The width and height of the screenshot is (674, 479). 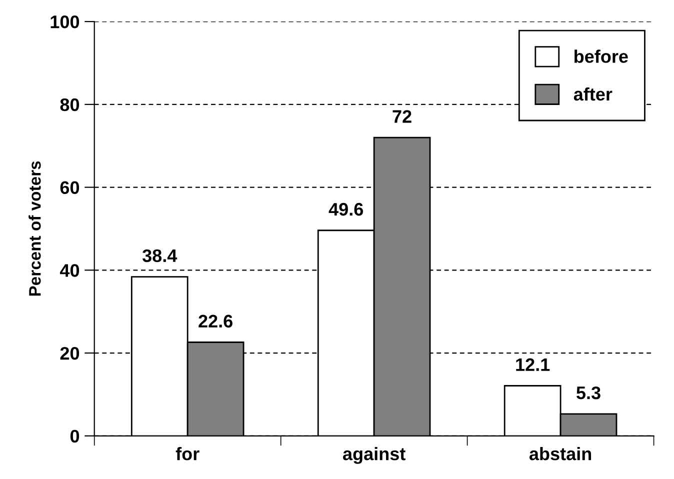 What do you see at coordinates (188, 453) in the screenshot?
I see `x-tick-label: for` at bounding box center [188, 453].